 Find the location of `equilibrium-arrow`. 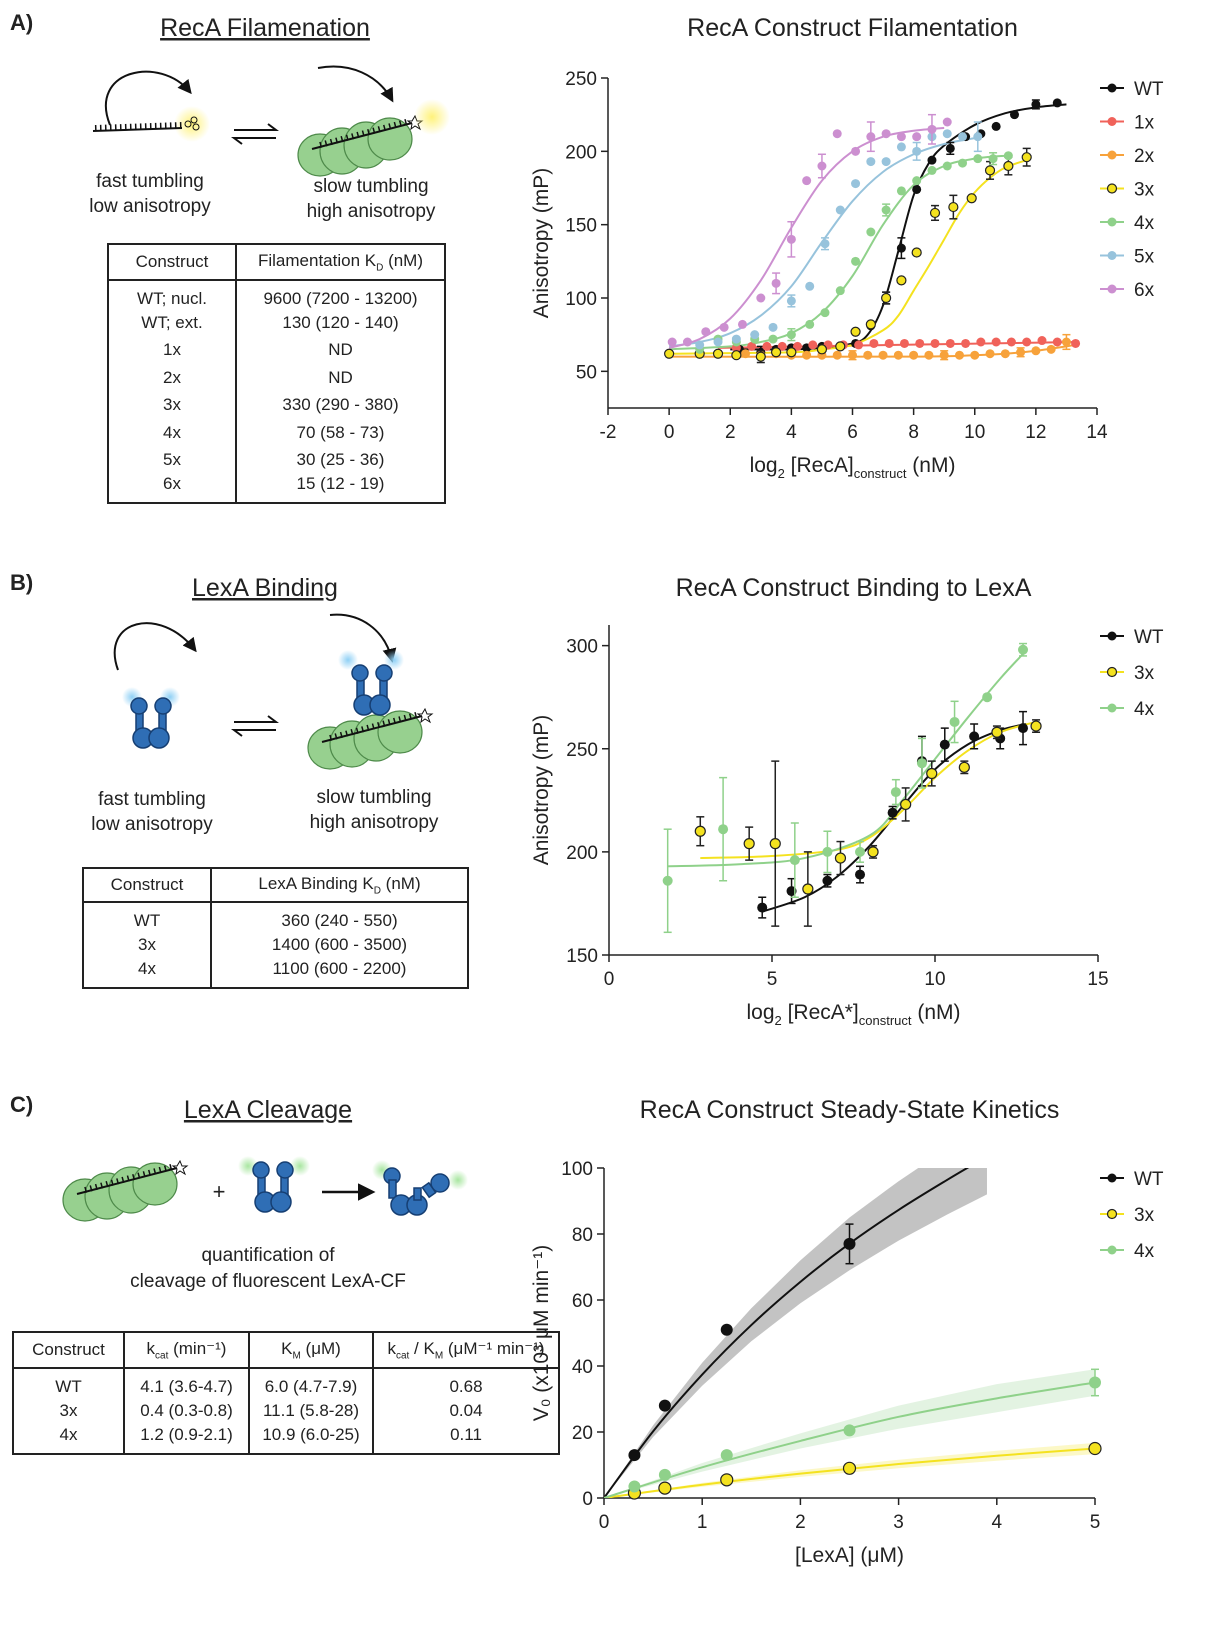

equilibrium-arrow is located at coordinates (255, 726).